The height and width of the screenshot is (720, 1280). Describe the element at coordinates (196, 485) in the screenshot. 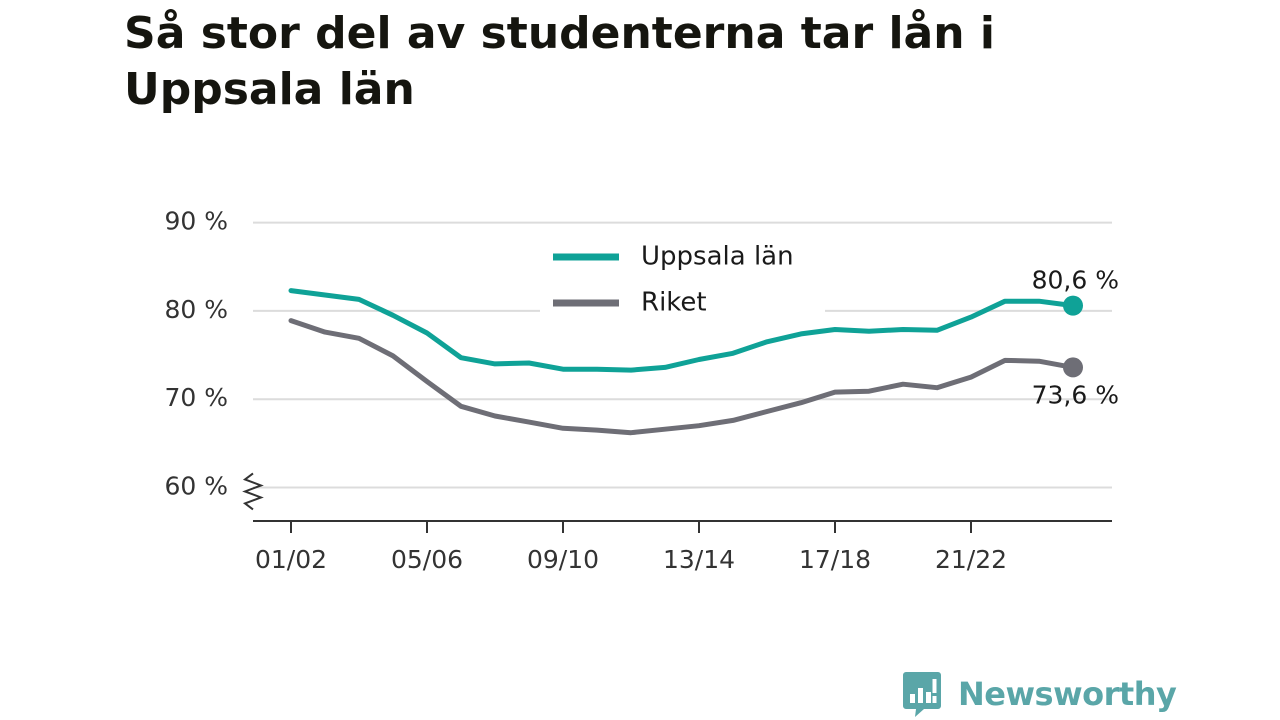

I see `y-tick-label: 60 %` at that location.